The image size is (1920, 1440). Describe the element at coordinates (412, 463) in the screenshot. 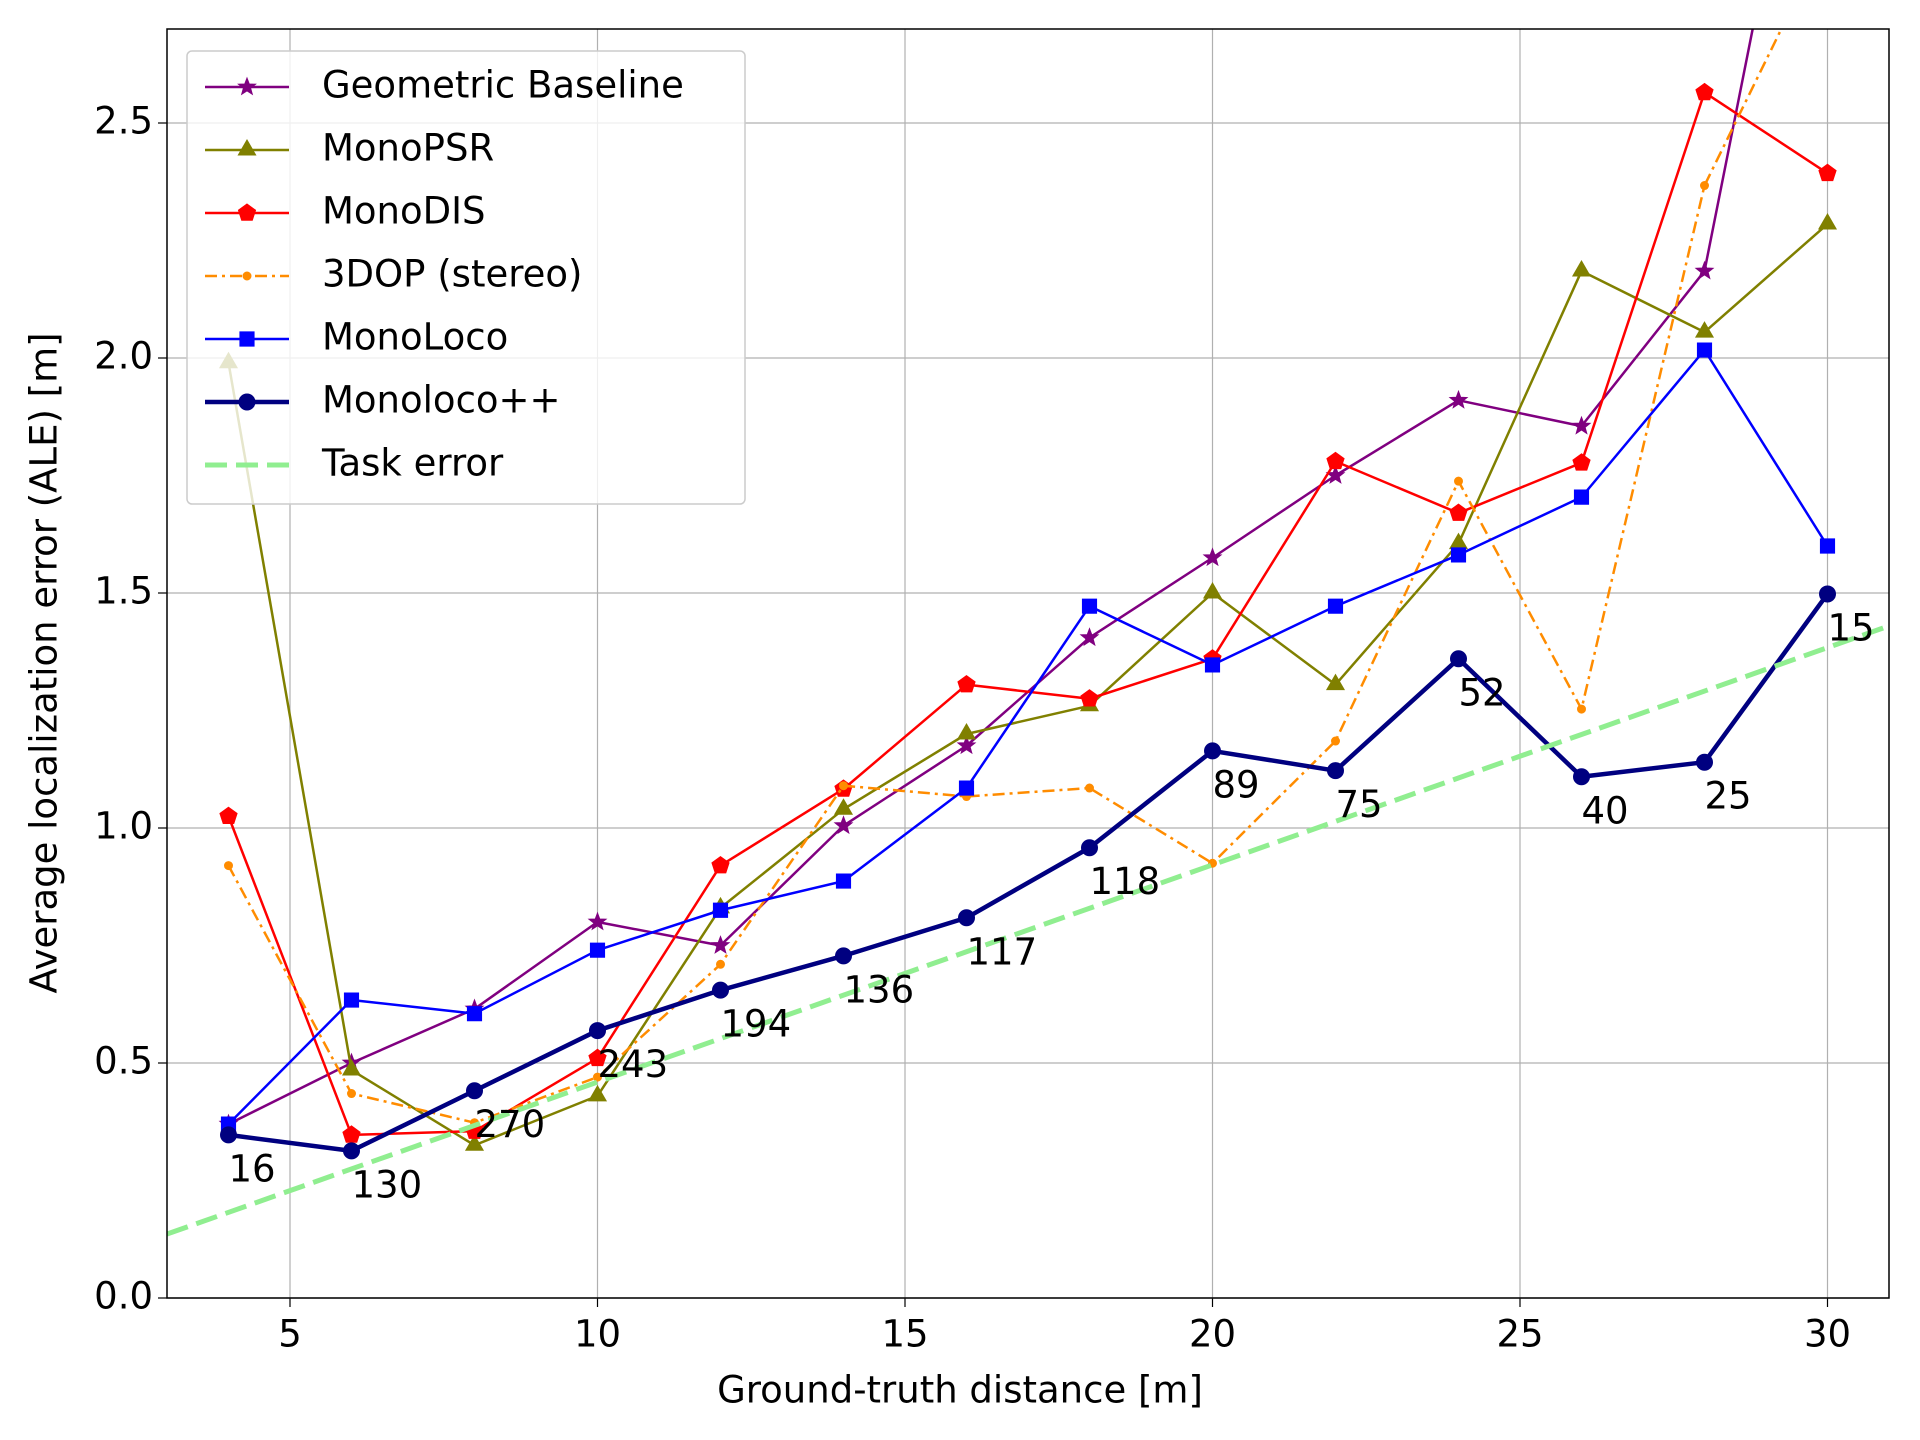

I see `legend-label: Task error` at that location.